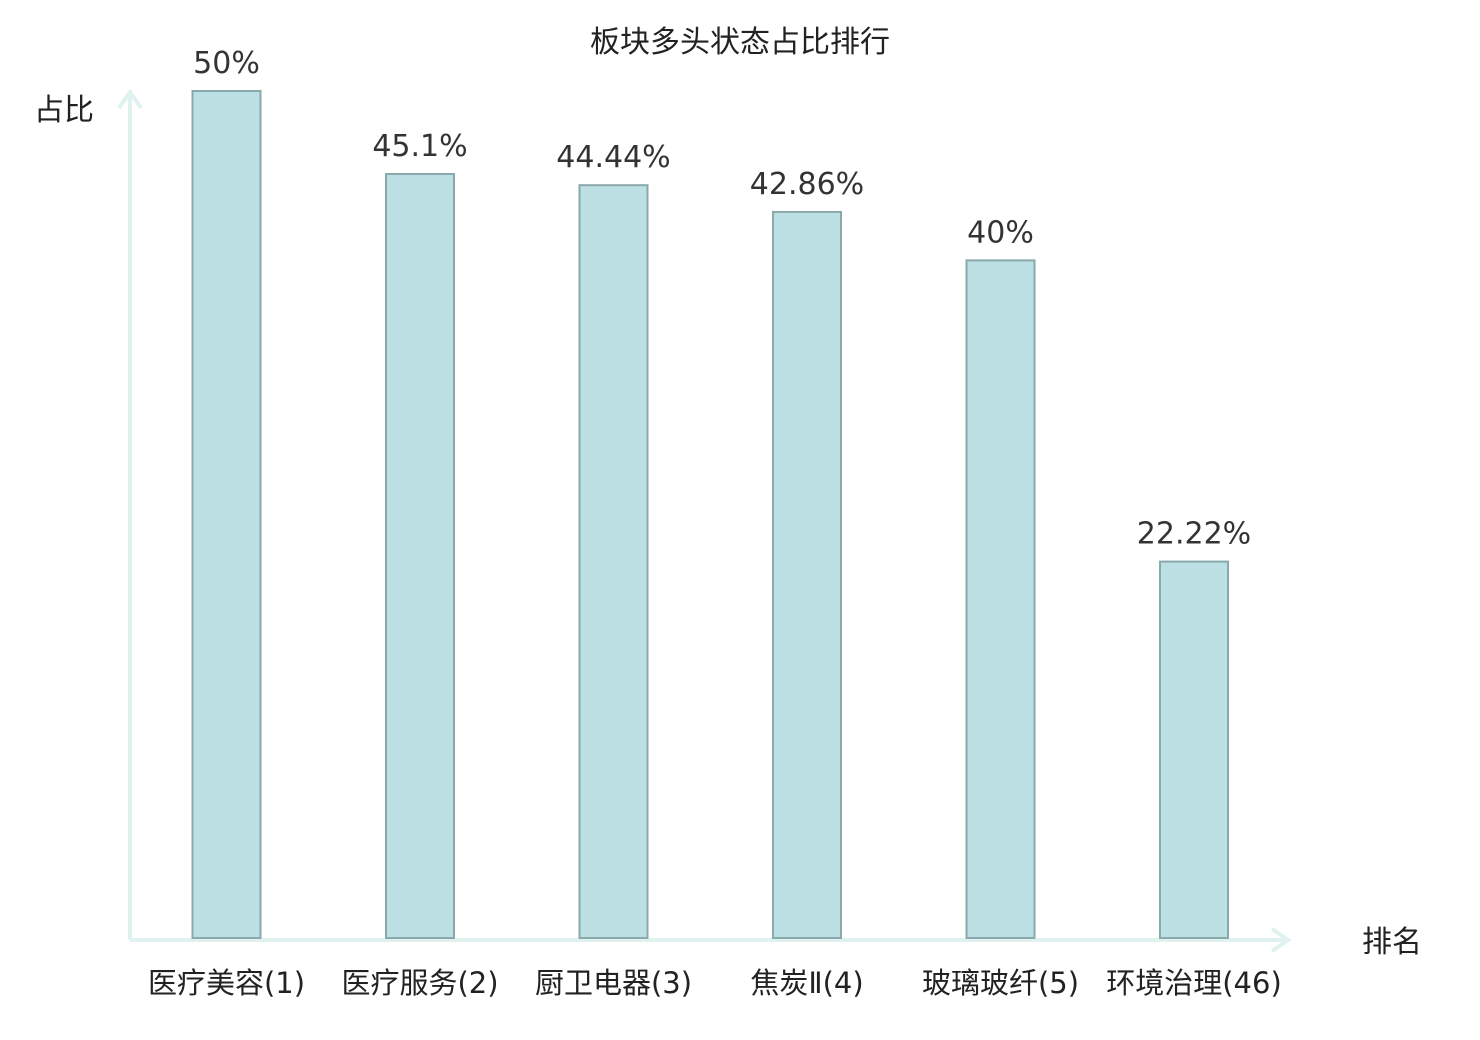  What do you see at coordinates (980, 983) in the screenshot?
I see `category-name: 玻璃玻纤` at bounding box center [980, 983].